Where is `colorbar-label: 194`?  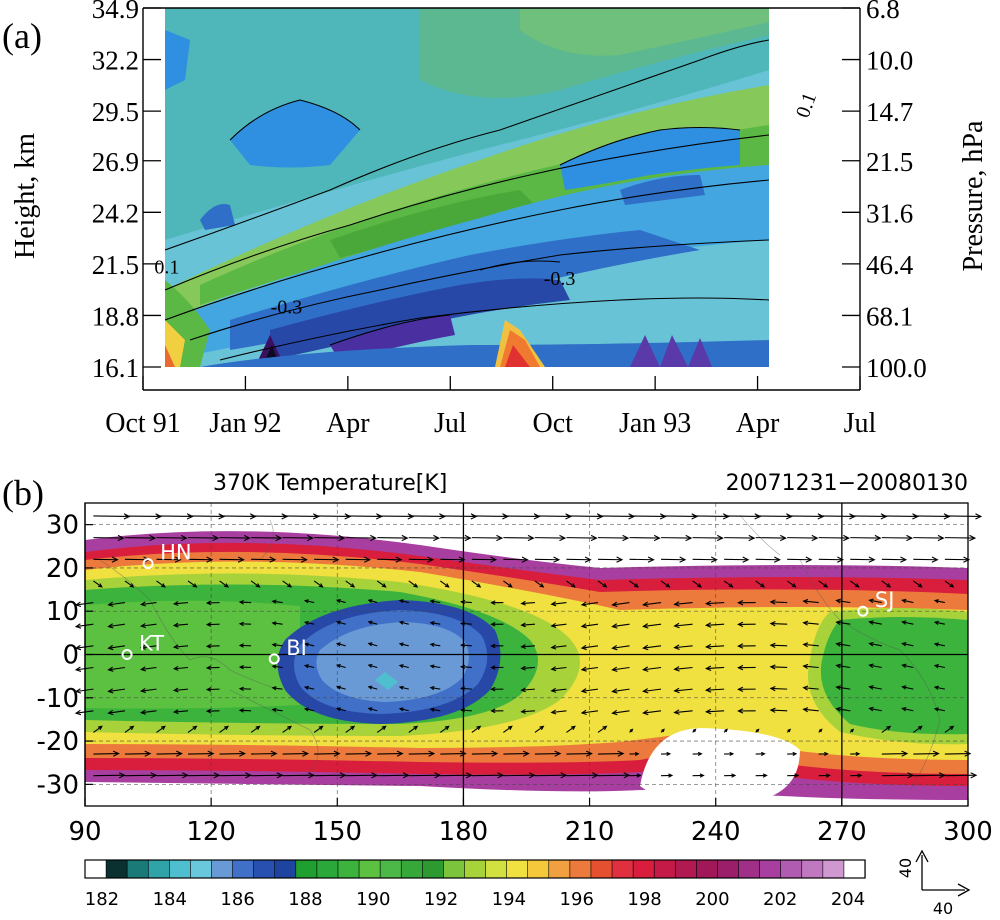
colorbar-label: 194 is located at coordinates (509, 899).